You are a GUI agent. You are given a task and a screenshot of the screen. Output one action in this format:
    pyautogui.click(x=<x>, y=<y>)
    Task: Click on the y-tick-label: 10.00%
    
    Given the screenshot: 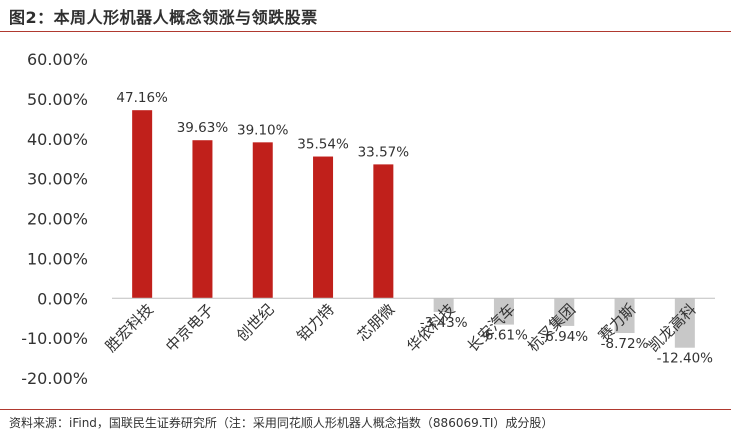 What is the action you would take?
    pyautogui.click(x=57, y=258)
    